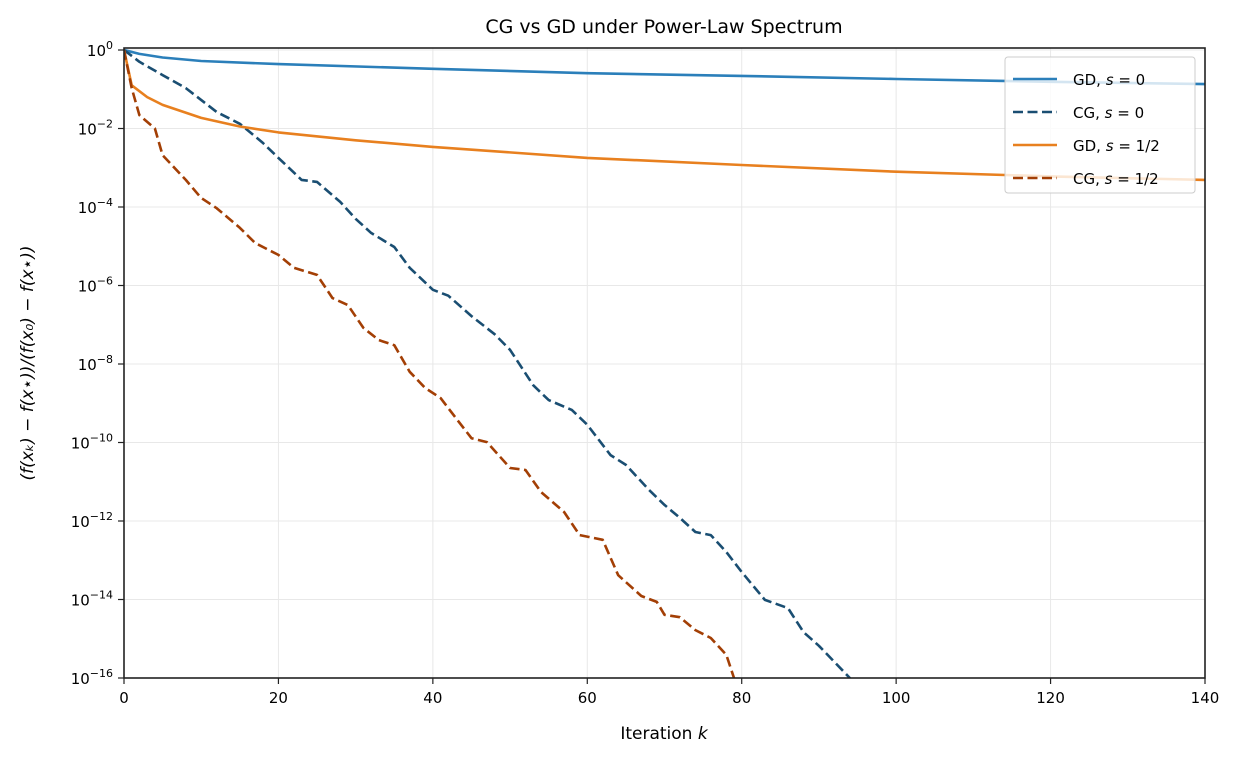  Describe the element at coordinates (1205, 698) in the screenshot. I see `x-tick-label: 140` at that location.